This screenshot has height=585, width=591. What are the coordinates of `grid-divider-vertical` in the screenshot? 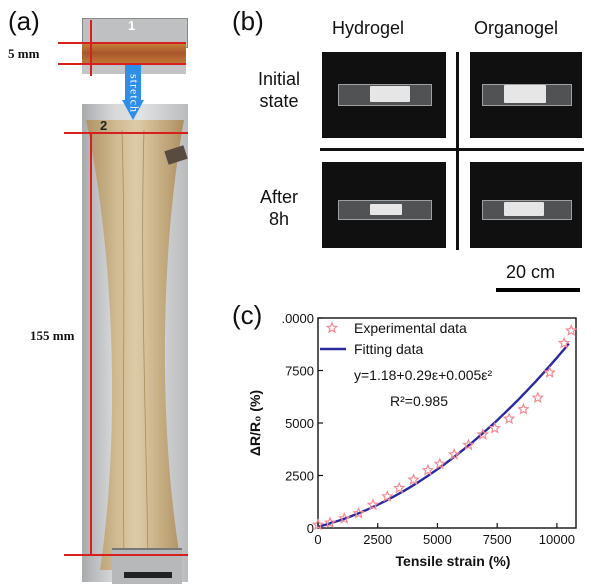 It's located at (457, 151).